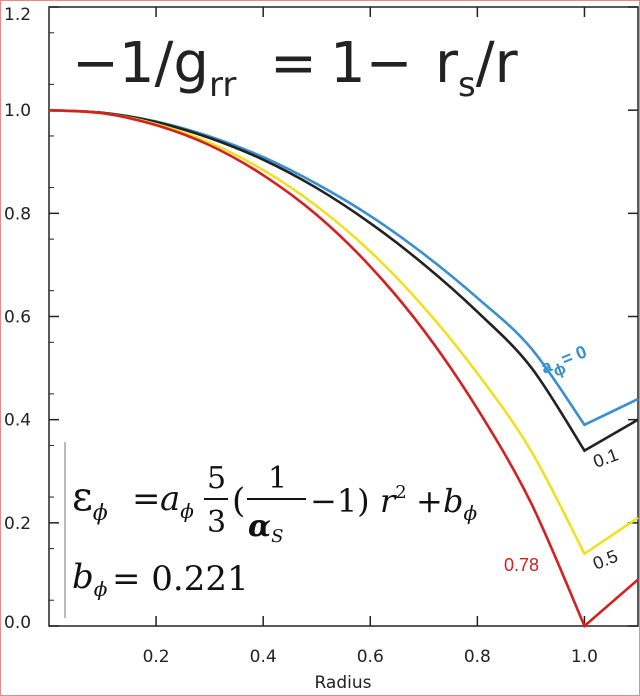 The width and height of the screenshot is (640, 696). I want to click on eq-r: r, so click(388, 501).